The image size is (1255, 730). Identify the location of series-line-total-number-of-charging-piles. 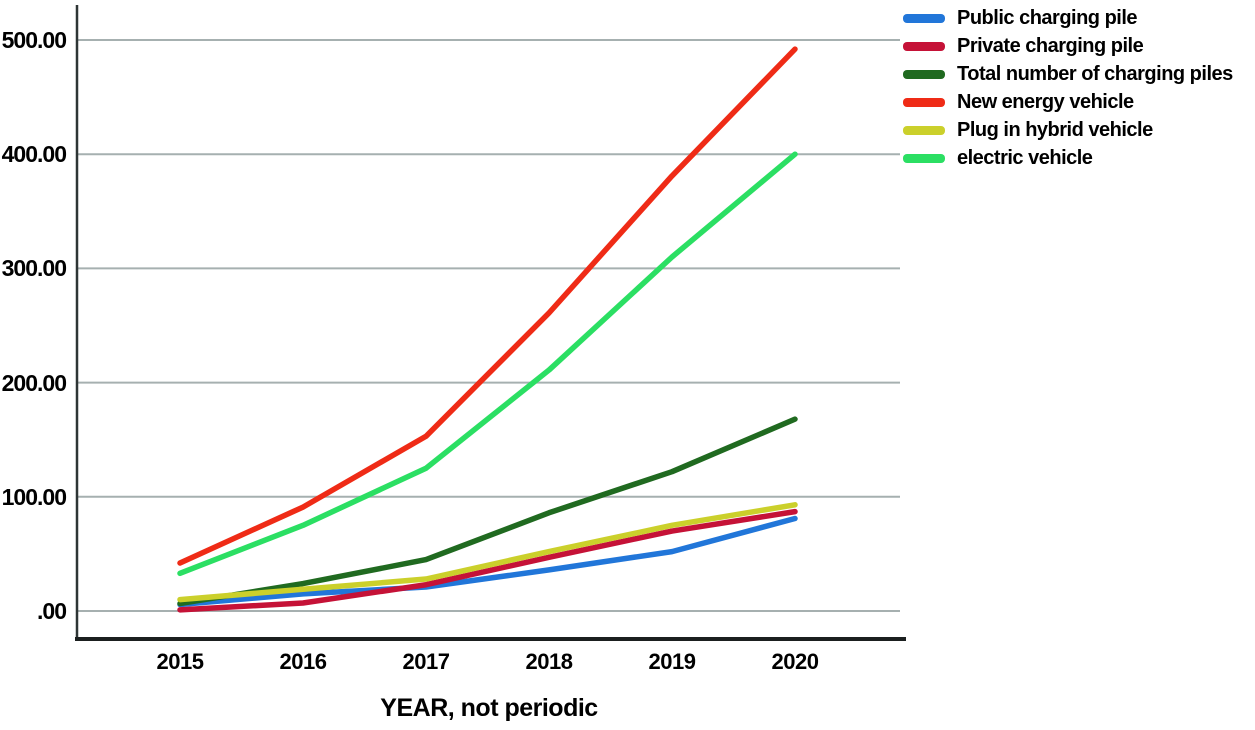
(487, 511).